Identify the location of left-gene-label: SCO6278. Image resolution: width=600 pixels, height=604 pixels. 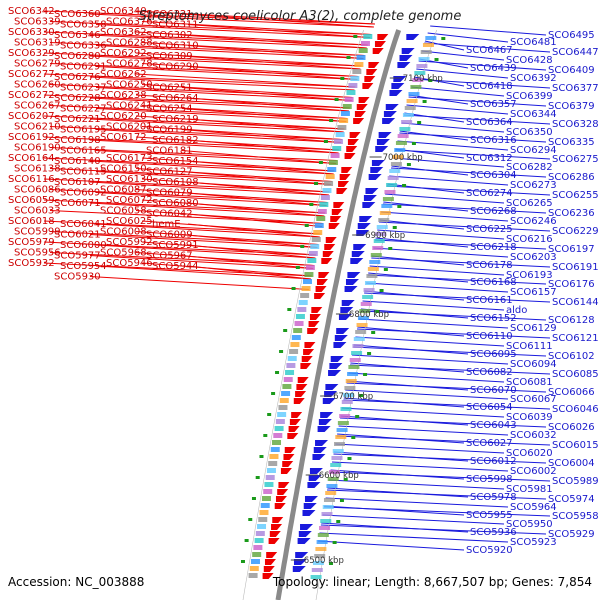
(129, 64).